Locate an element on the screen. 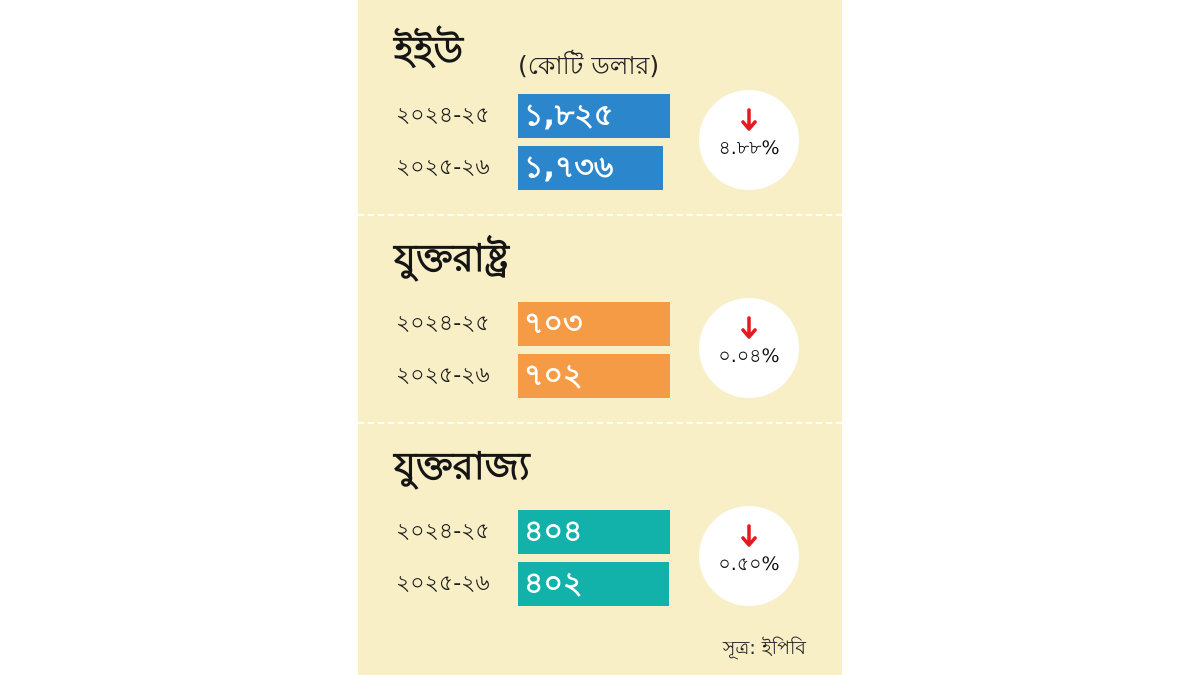 The height and width of the screenshot is (675, 1200). change-percent: ৪.৮৮% is located at coordinates (749, 148).